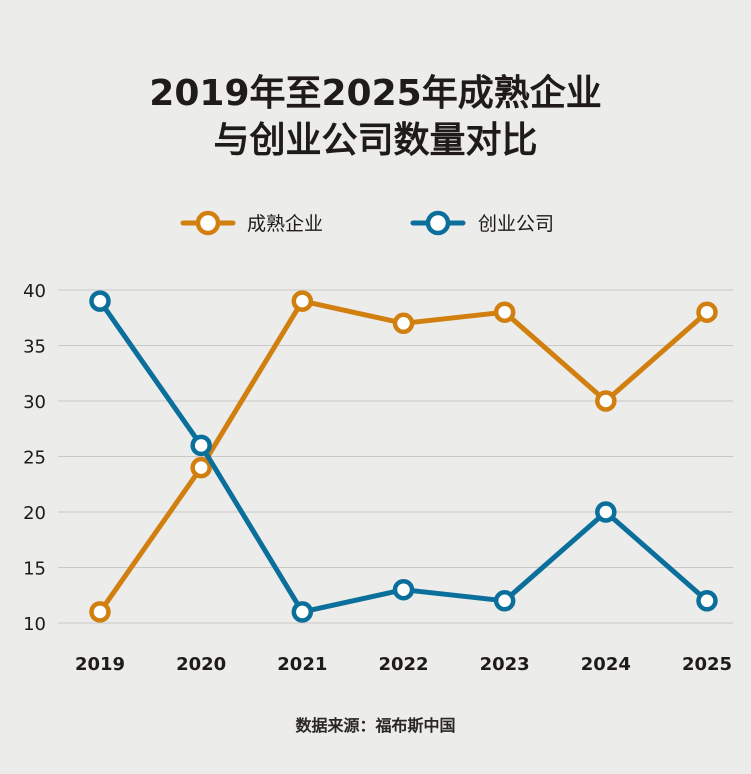  Describe the element at coordinates (34, 347) in the screenshot. I see `y-tick-label: 35` at that location.